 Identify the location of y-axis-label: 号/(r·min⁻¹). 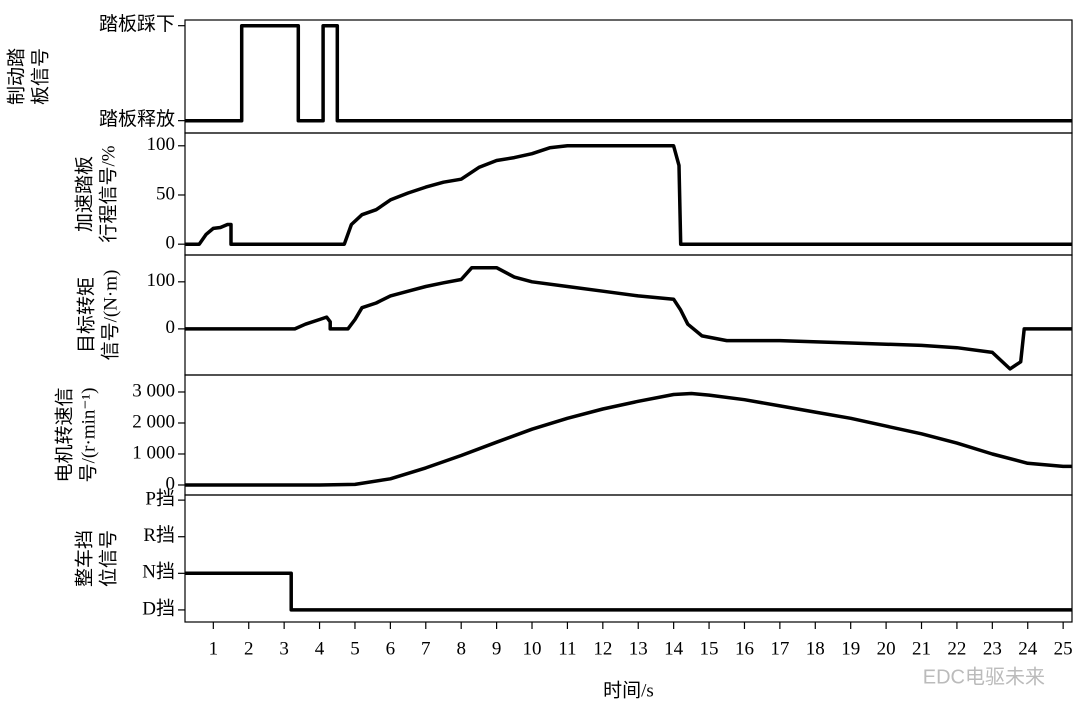
(88, 435).